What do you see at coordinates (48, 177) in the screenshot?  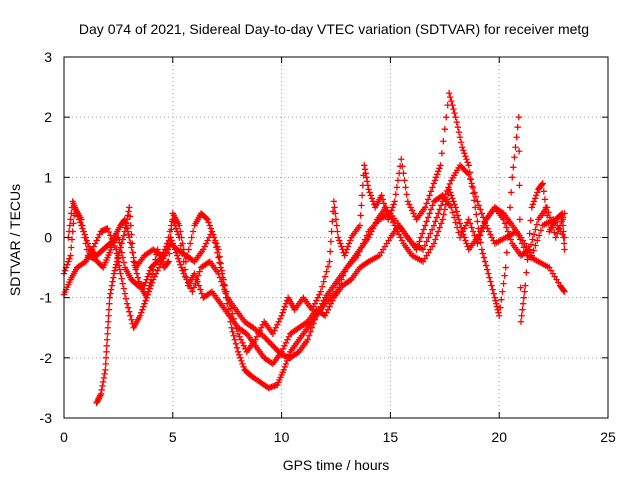 I see `y-tick-label: 1` at bounding box center [48, 177].